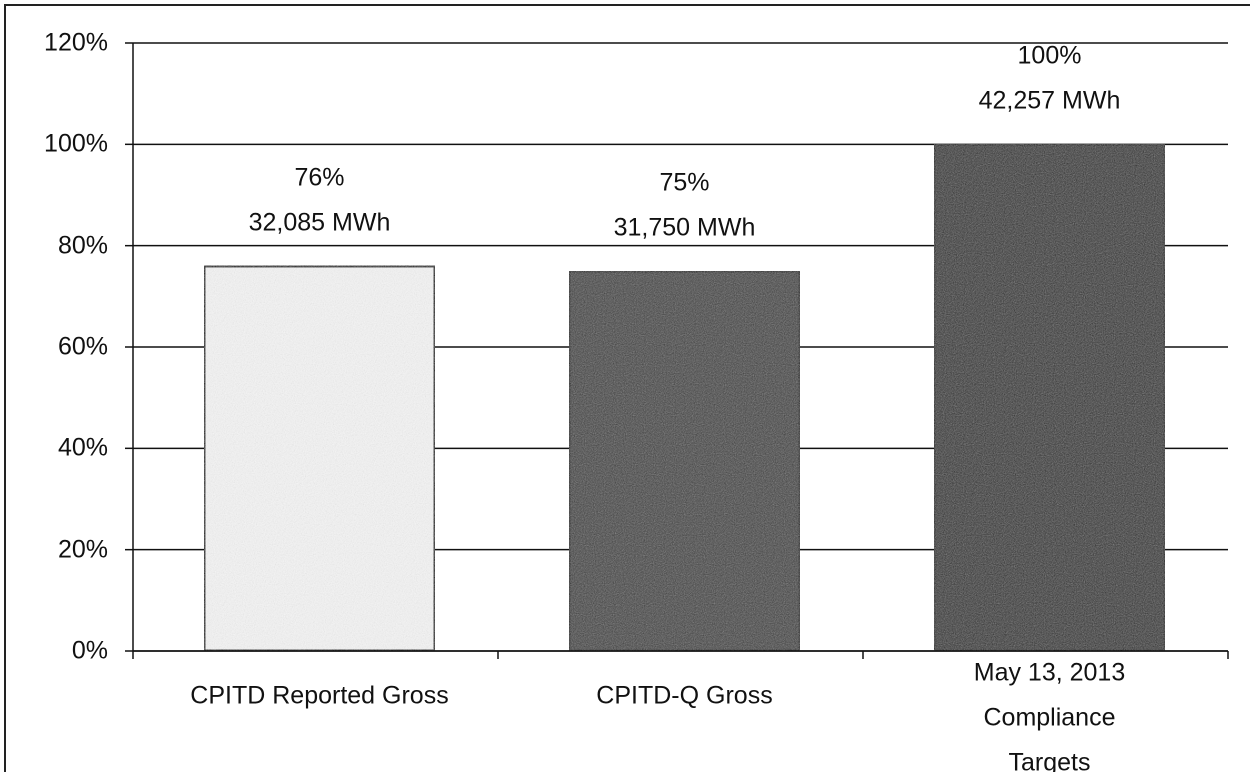 The height and width of the screenshot is (772, 1255). I want to click on x-tick-label: CPITD-Q Gross, so click(684, 695).